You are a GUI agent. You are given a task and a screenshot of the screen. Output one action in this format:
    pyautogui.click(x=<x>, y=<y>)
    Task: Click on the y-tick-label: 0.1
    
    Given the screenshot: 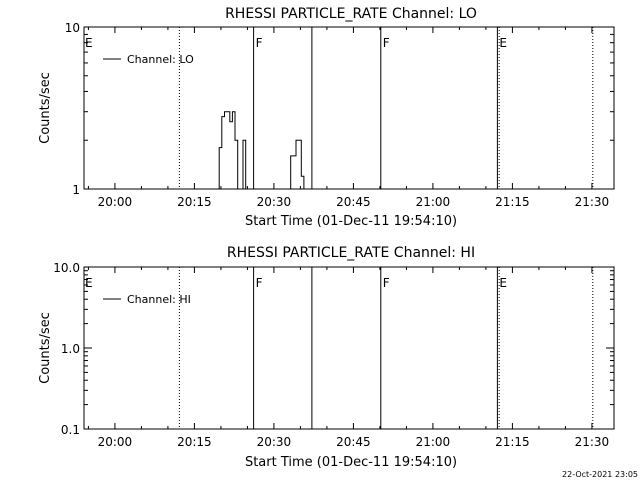 What is the action you would take?
    pyautogui.click(x=70, y=430)
    